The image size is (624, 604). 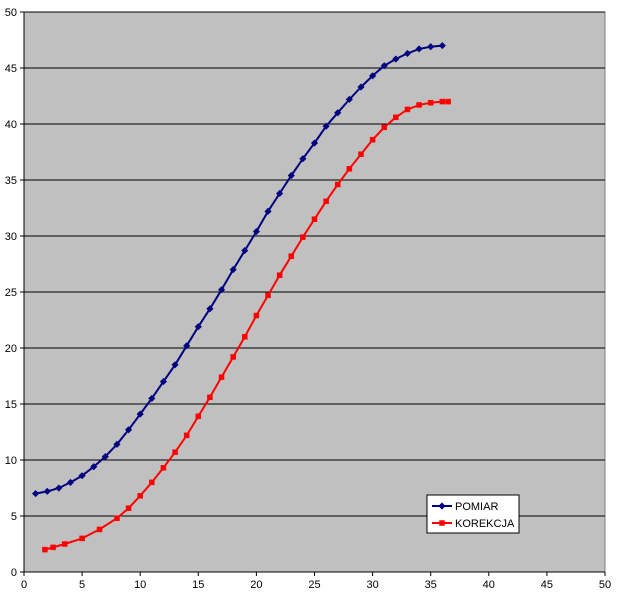 I want to click on y-tick-label: 10, so click(x=11, y=461).